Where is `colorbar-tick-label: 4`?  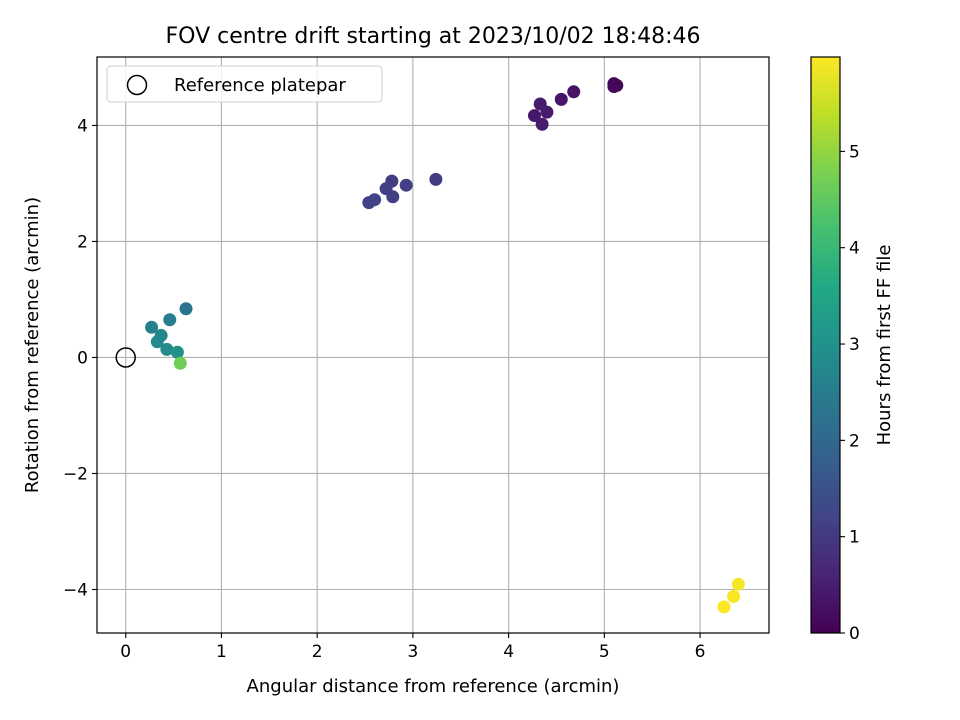 colorbar-tick-label: 4 is located at coordinates (854, 249).